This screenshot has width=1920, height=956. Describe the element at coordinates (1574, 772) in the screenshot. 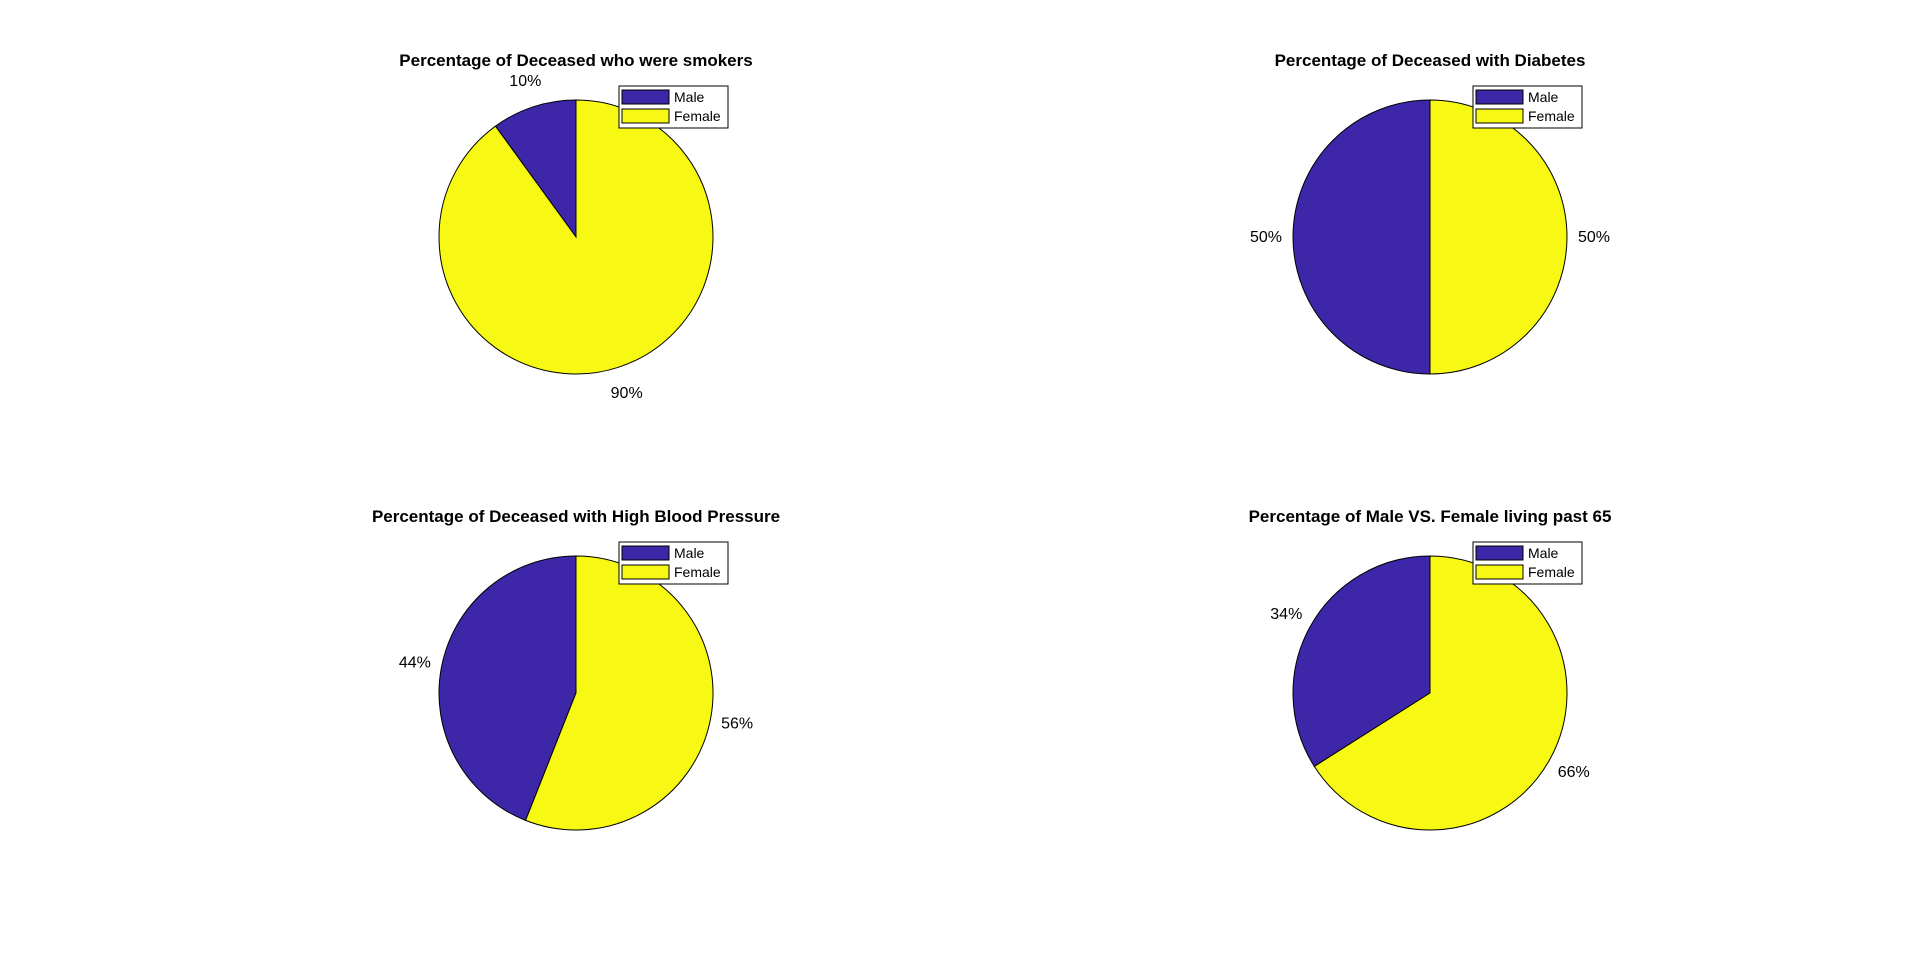

I see `slice-label-female: 66%` at that location.